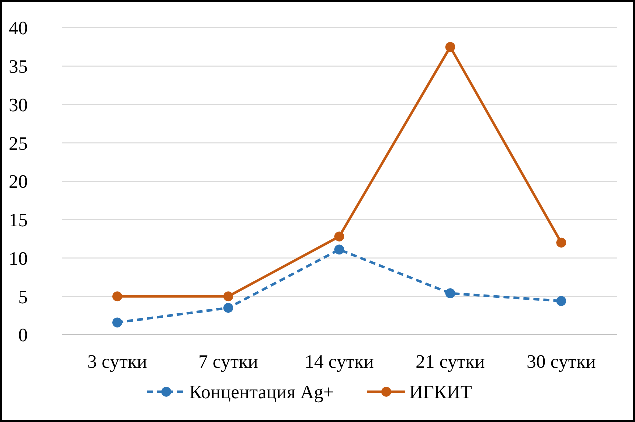 The width and height of the screenshot is (635, 422). What do you see at coordinates (441, 393) in the screenshot?
I see `legend-label: ИГКИТ` at bounding box center [441, 393].